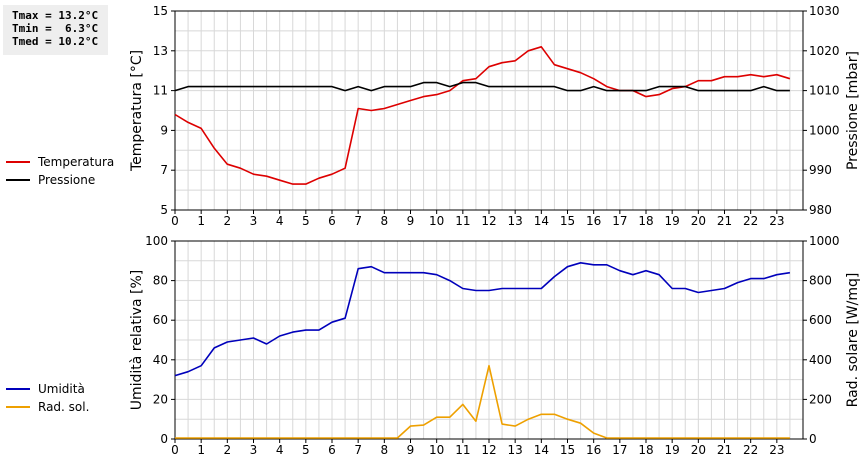 The width and height of the screenshot is (860, 460). What do you see at coordinates (164, 210) in the screenshot?
I see `y-left-tick-label: 5` at bounding box center [164, 210].